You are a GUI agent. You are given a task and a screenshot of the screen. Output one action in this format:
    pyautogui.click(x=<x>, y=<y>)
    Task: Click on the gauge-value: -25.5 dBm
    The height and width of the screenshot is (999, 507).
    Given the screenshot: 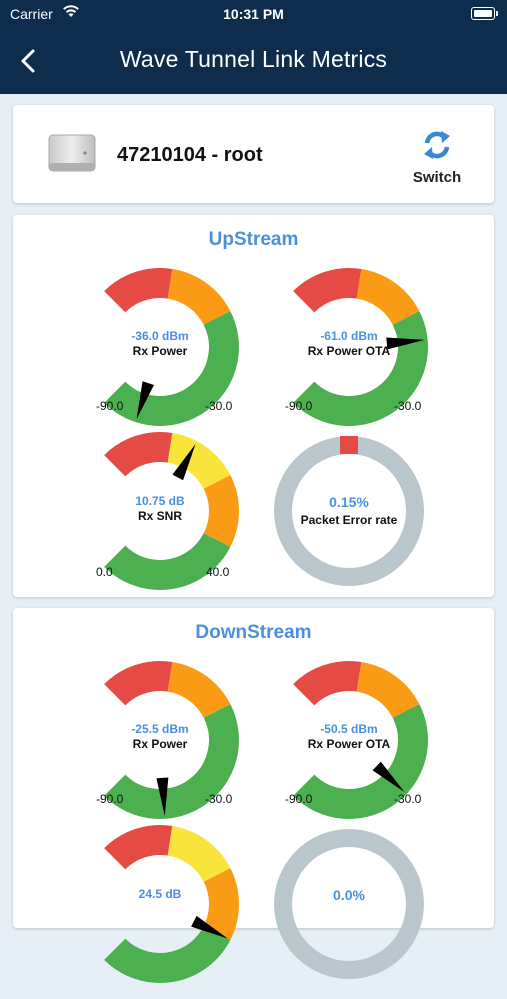 What is the action you would take?
    pyautogui.click(x=160, y=729)
    